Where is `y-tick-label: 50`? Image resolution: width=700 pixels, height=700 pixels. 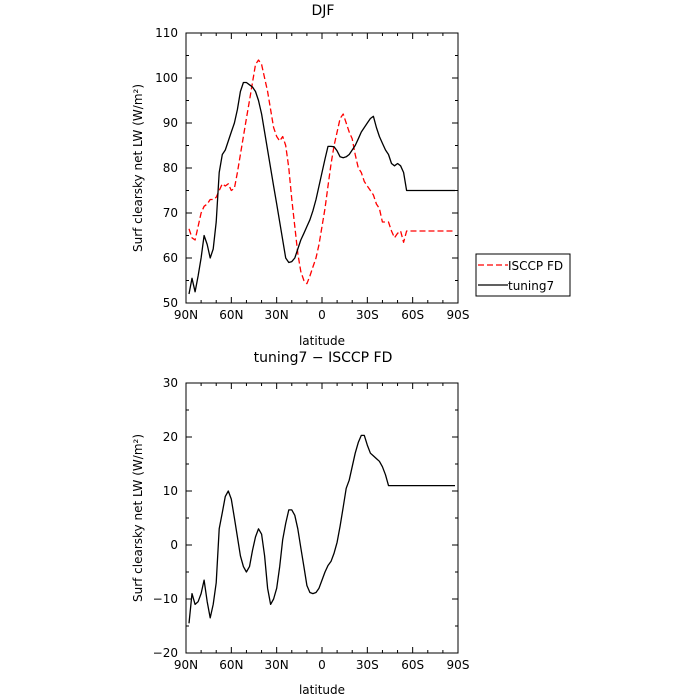
y-tick-label: 50 is located at coordinates (170, 303).